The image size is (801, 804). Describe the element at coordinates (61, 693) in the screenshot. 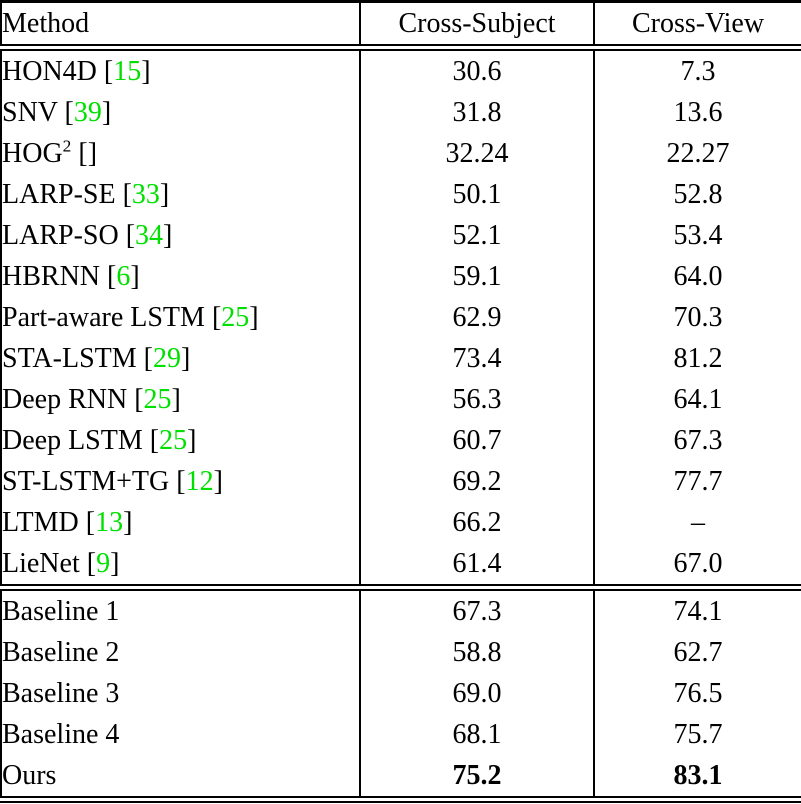

I see `method-name: Baseline 3` at that location.